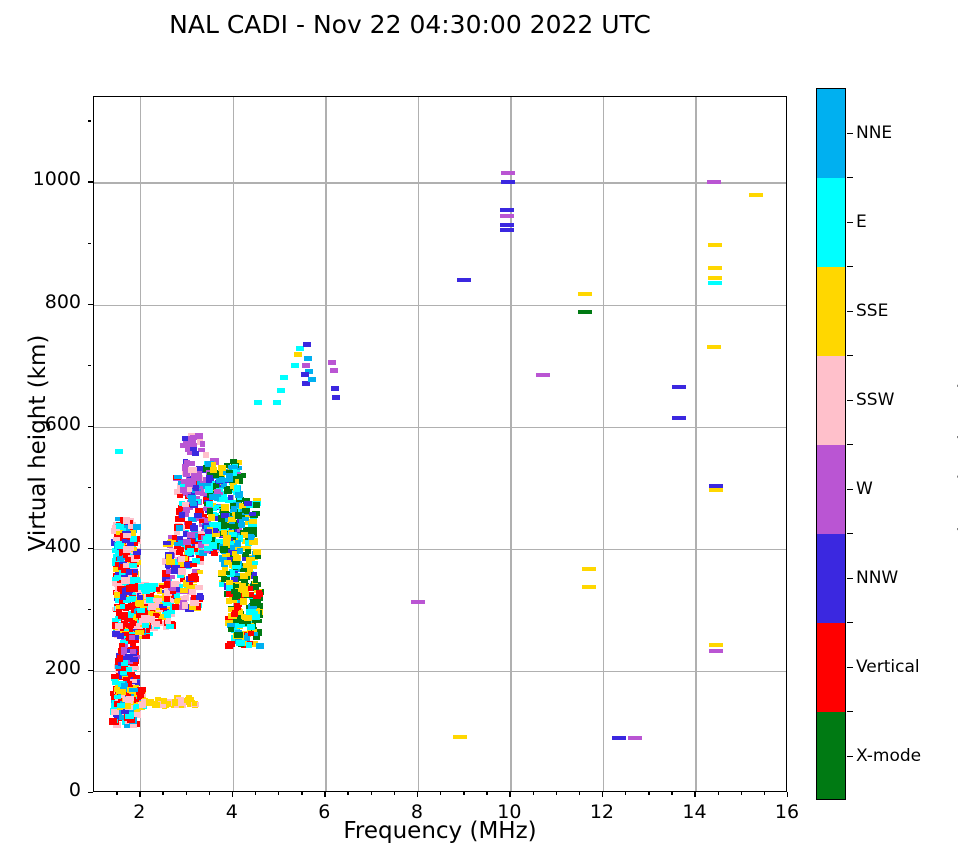 The height and width of the screenshot is (857, 958). I want to click on colorbar-segment-sse, so click(831, 311).